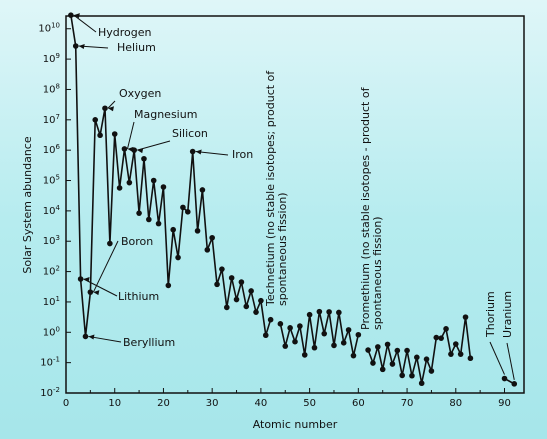 This screenshot has width=547, height=439. I want to click on y-tick-exponent: 3, so click(58, 238).